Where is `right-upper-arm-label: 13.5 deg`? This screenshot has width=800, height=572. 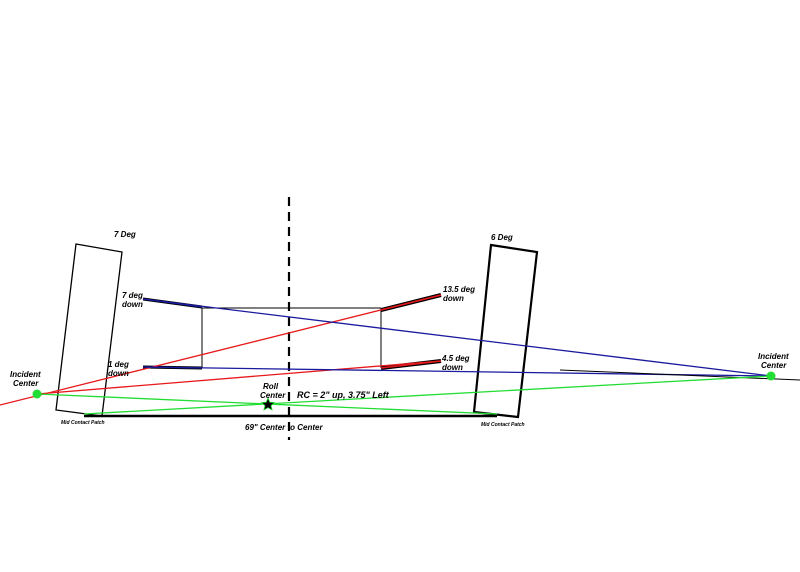 right-upper-arm-label: 13.5 deg is located at coordinates (459, 289).